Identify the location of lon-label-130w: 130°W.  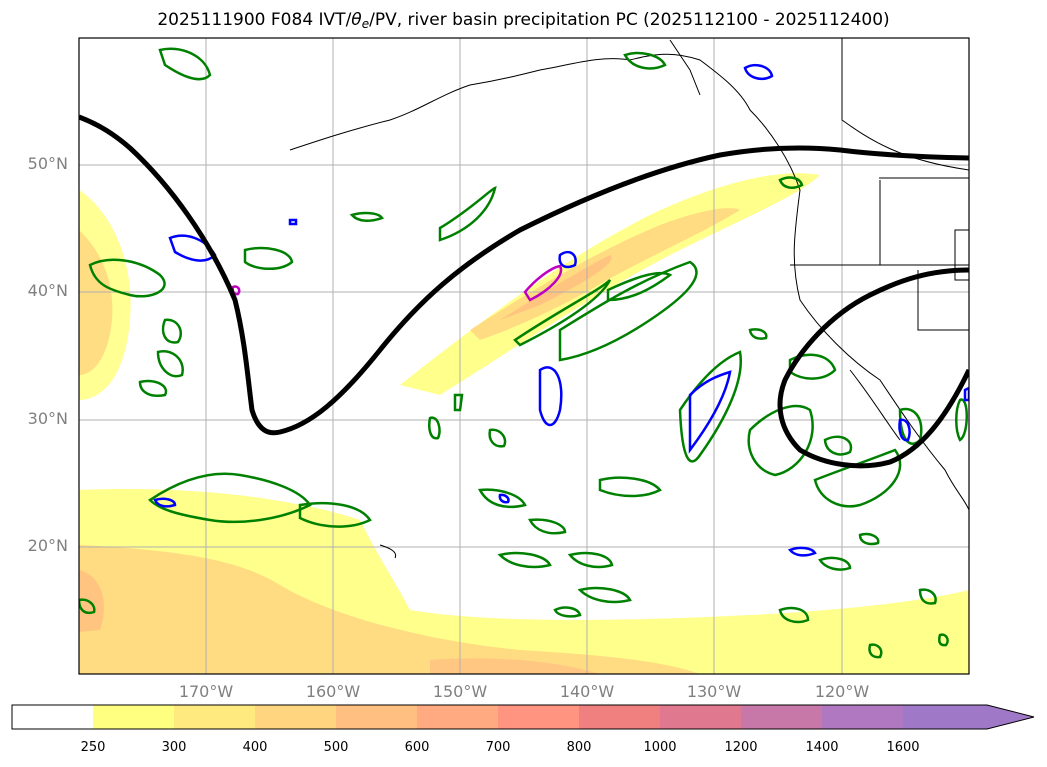
(714, 691).